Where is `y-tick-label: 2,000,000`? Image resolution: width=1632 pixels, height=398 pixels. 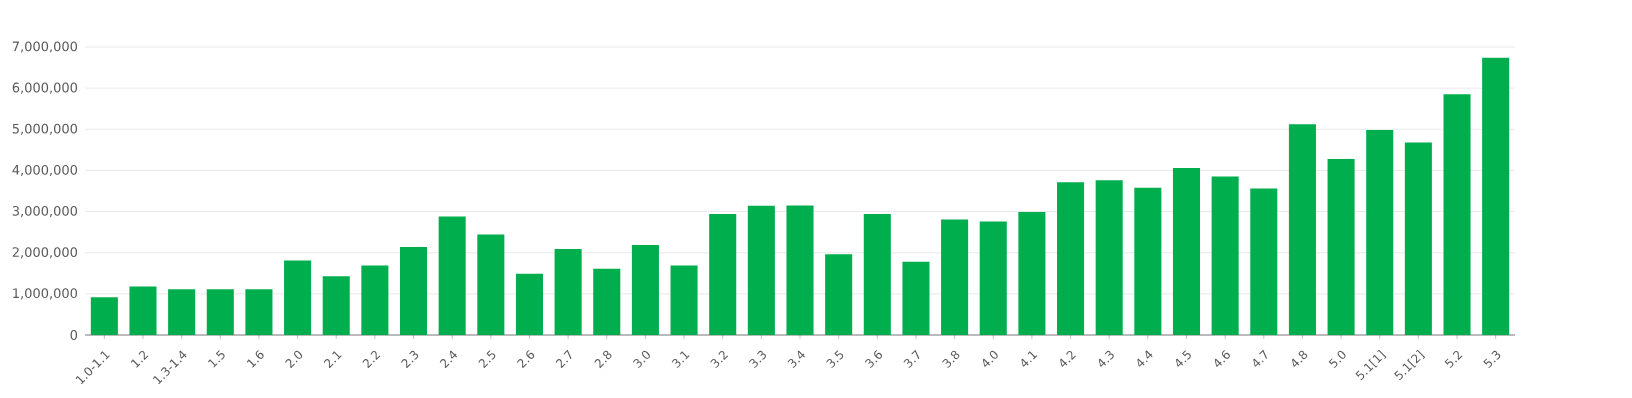 y-tick-label: 2,000,000 is located at coordinates (45, 253).